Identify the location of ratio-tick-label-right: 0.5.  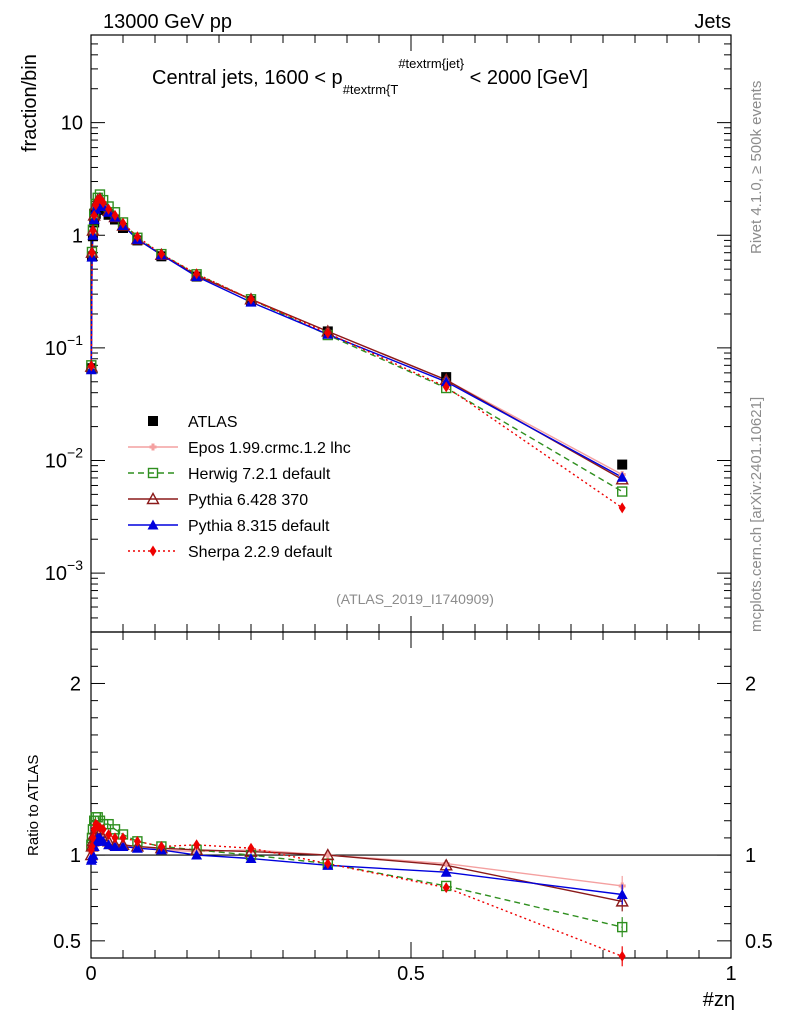
(759, 942).